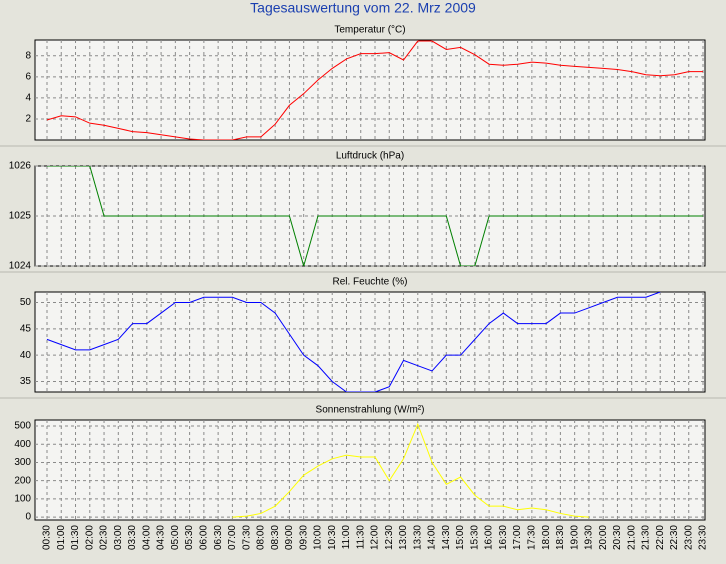  What do you see at coordinates (61, 537) in the screenshot?
I see `x-tick-label: 01:00` at bounding box center [61, 537].